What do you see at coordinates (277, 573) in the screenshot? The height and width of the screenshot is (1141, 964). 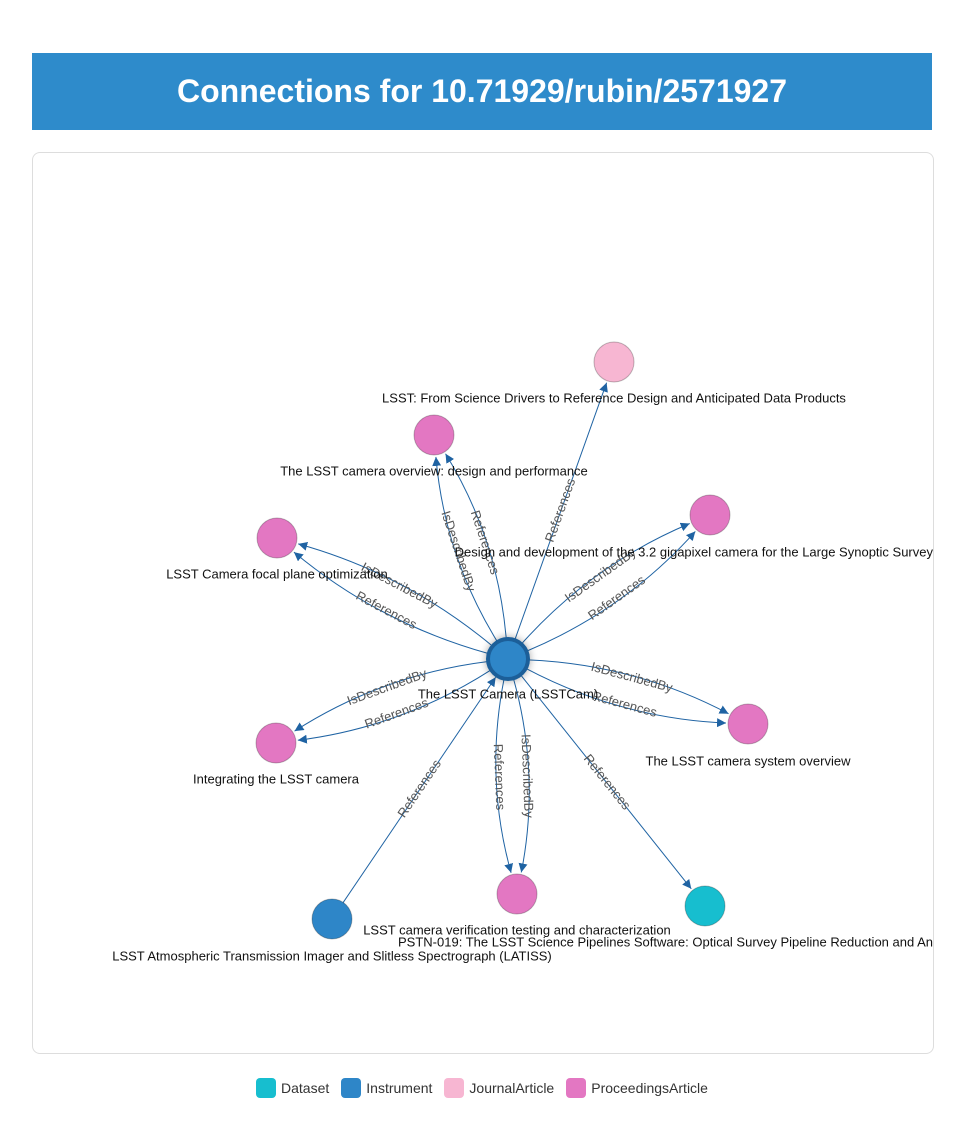 I see `node-label: LSST Camera focal plane optimization` at bounding box center [277, 573].